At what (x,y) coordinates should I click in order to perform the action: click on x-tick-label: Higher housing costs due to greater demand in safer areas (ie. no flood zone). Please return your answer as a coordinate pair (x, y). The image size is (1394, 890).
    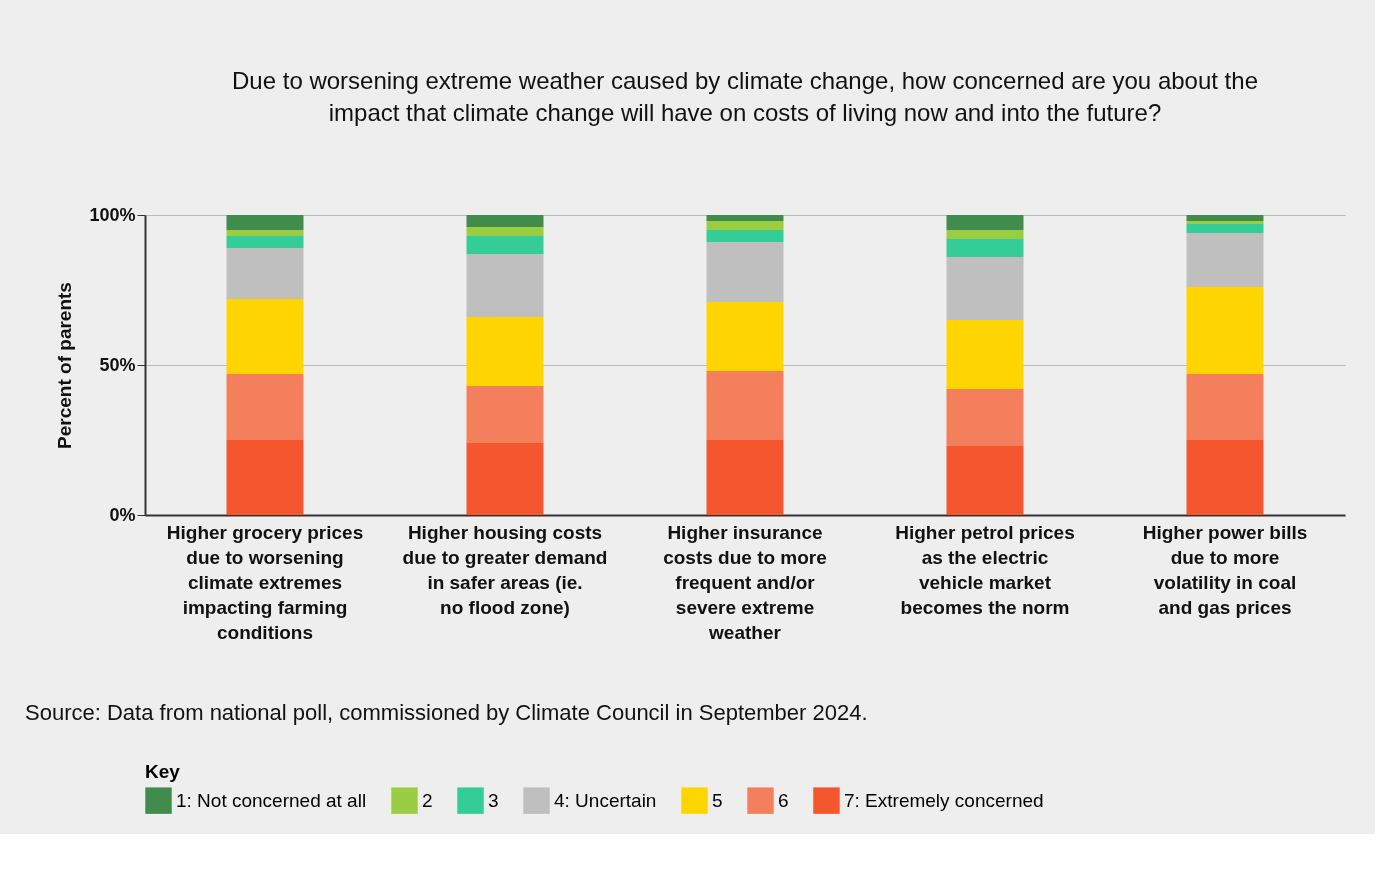
    Looking at the image, I should click on (505, 569).